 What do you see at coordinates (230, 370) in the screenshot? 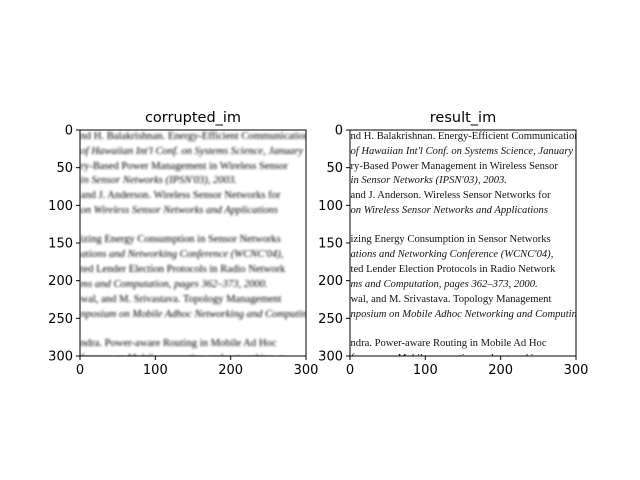
I see `corrupted-x-tick-label: 200` at bounding box center [230, 370].